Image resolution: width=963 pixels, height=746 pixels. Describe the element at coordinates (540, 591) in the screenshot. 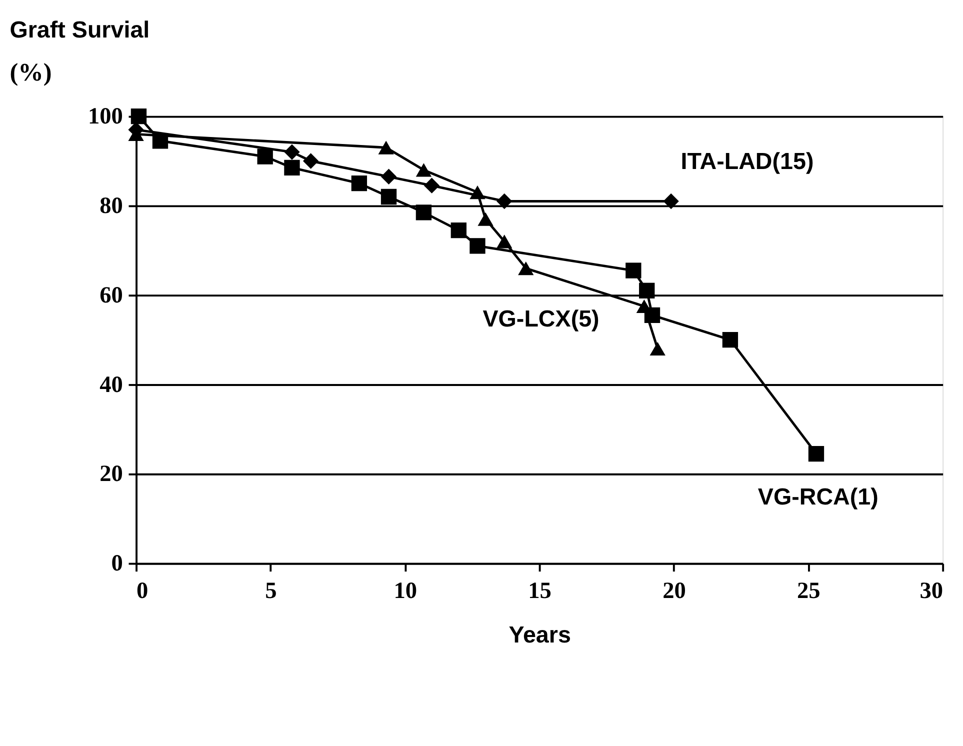

I see `x-tick-label: 15` at that location.